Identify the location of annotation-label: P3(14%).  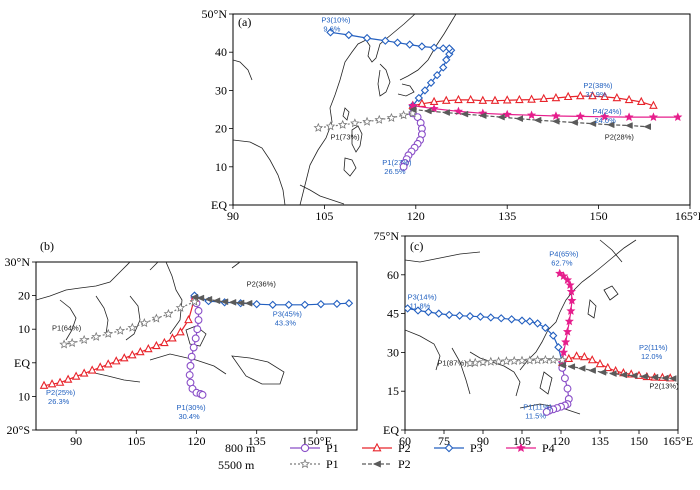
(423, 296).